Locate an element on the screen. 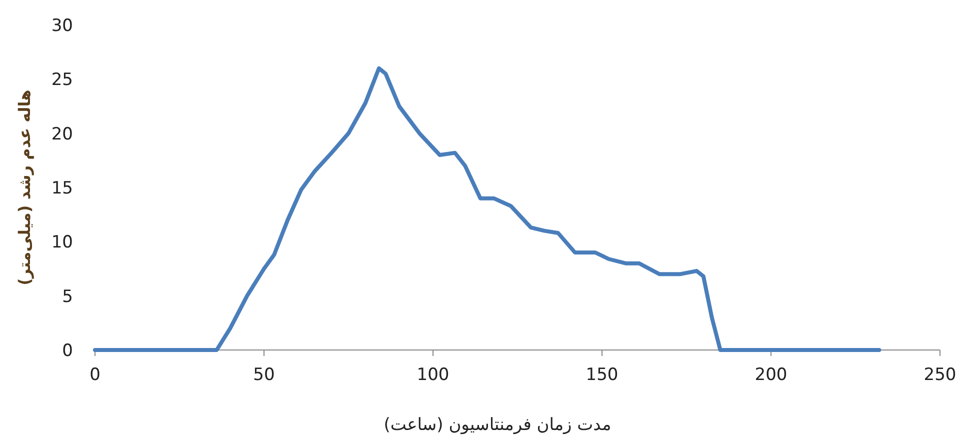 The width and height of the screenshot is (958, 436). y-tick-label: 20 is located at coordinates (62, 134).